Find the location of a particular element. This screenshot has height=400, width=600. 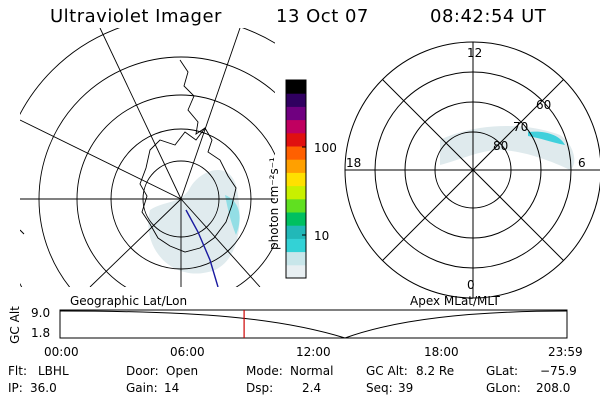

status-key-gcalt: GC Alt: is located at coordinates (387, 371).